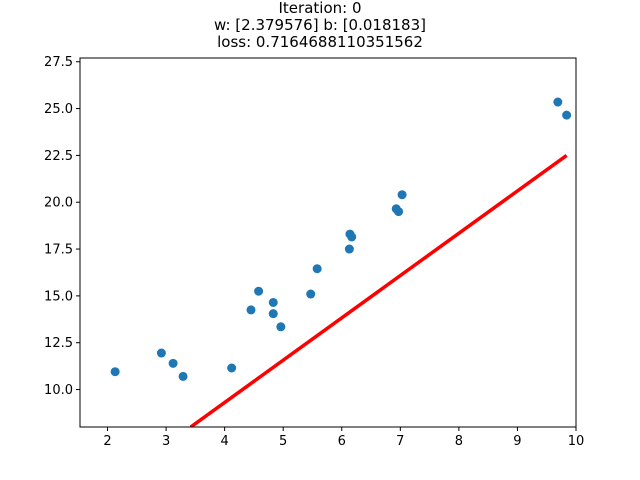 This screenshot has height=480, width=640. I want to click on chart-title-line-3: loss: 0.7164688110351562, so click(320, 42).